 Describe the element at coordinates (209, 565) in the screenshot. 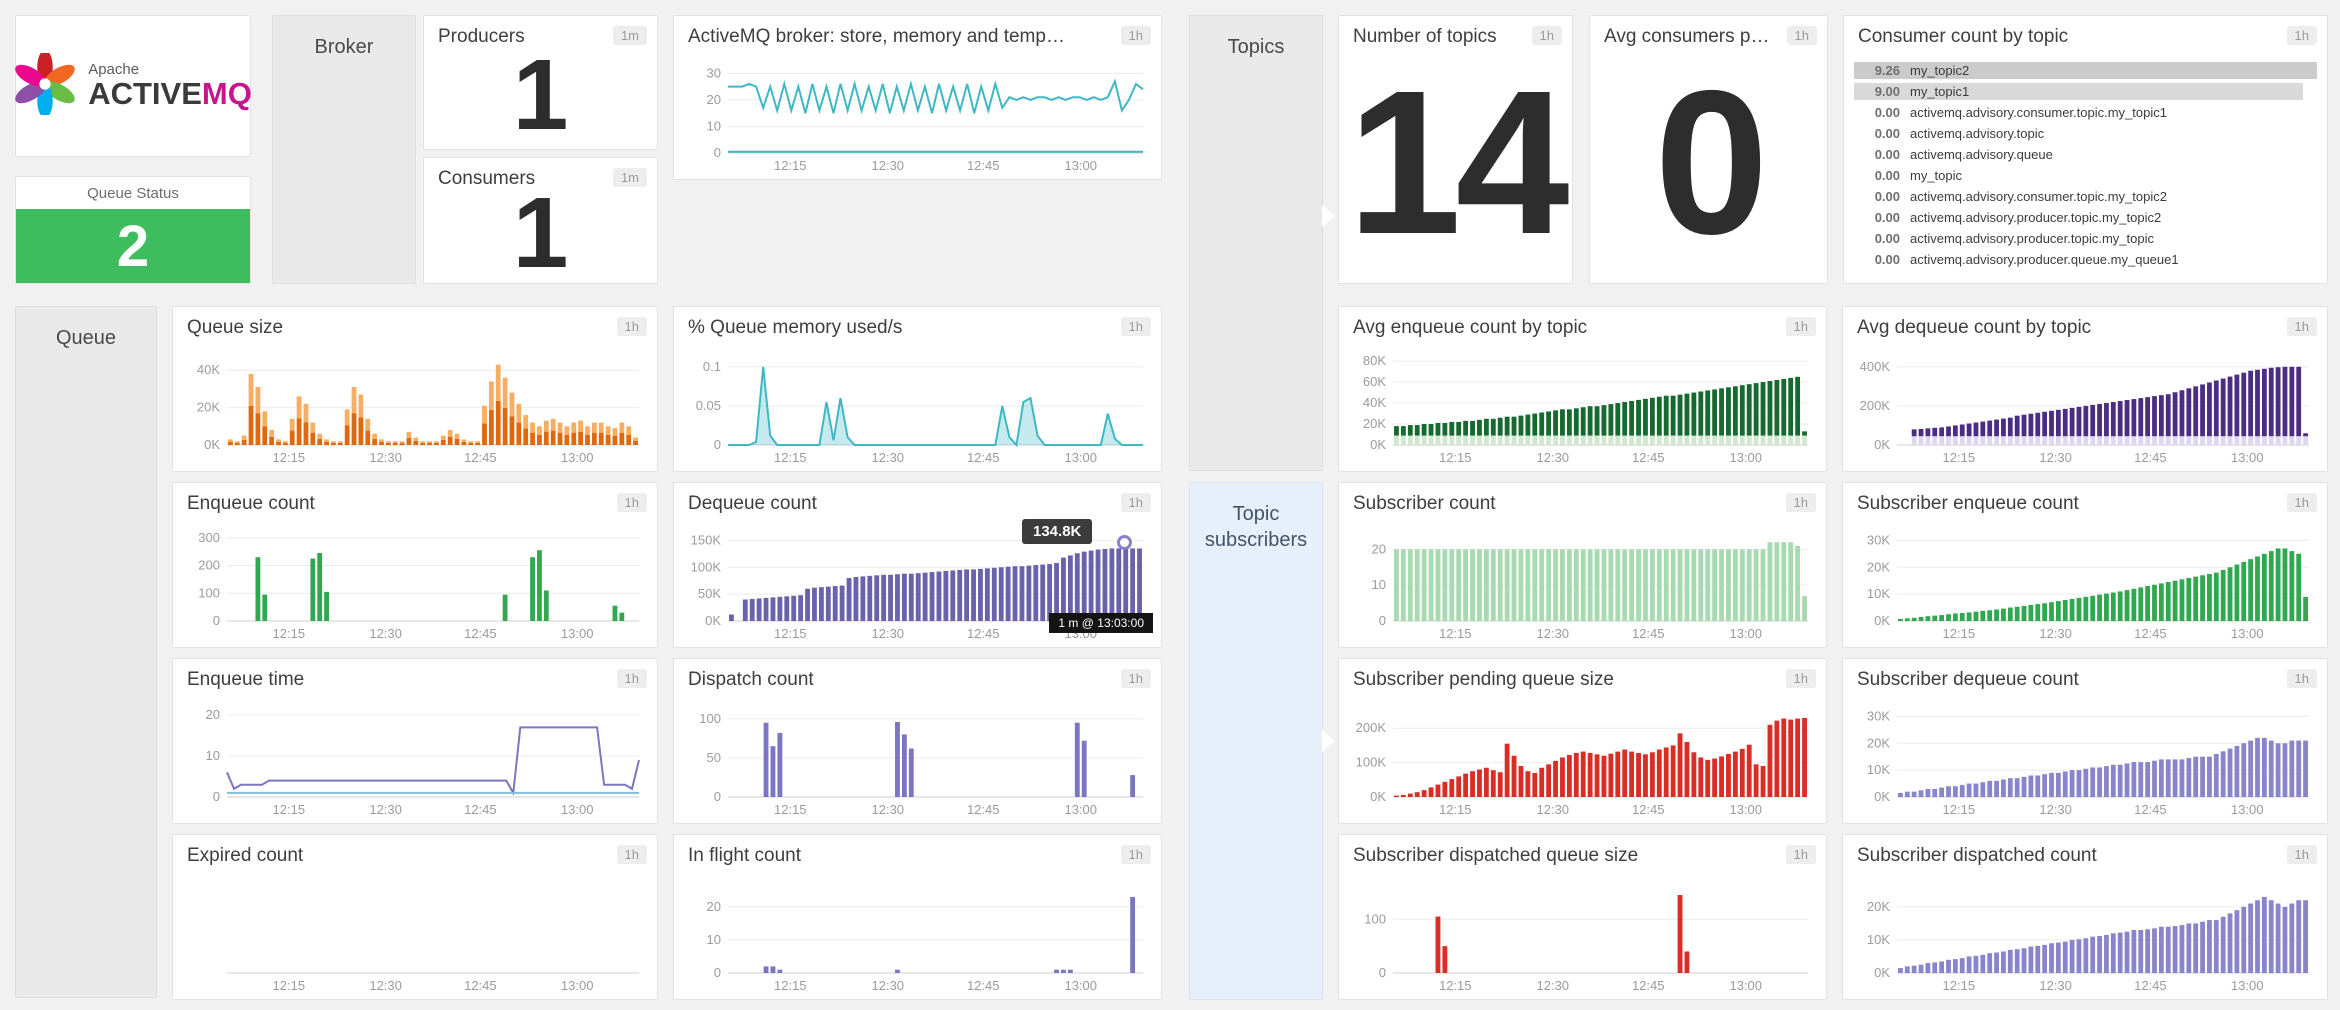

I see `svg-text: 200` at that location.